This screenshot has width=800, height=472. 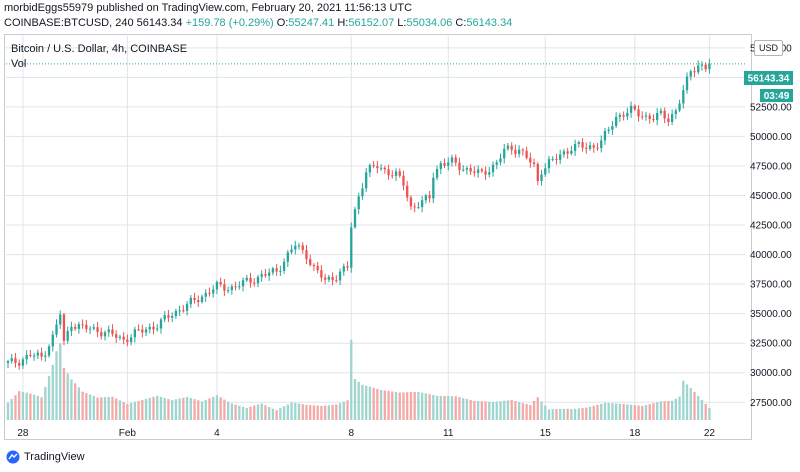 I want to click on y-tick-label: 37500.00, so click(x=771, y=285).